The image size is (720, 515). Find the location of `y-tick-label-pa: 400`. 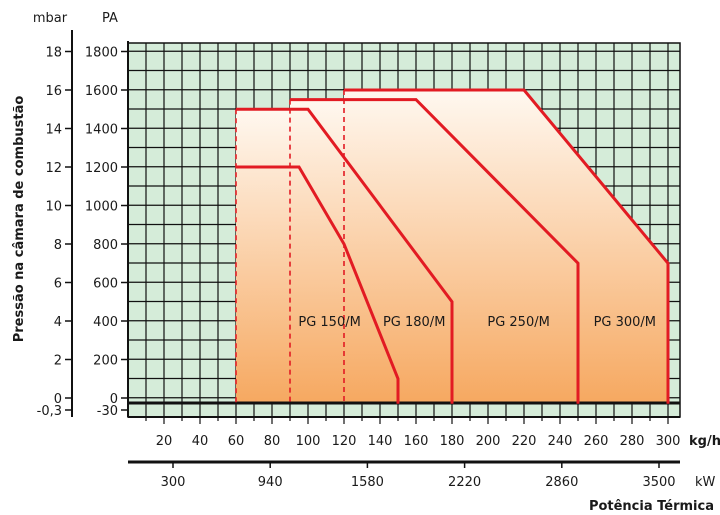

y-tick-label-pa: 400 is located at coordinates (105, 322).